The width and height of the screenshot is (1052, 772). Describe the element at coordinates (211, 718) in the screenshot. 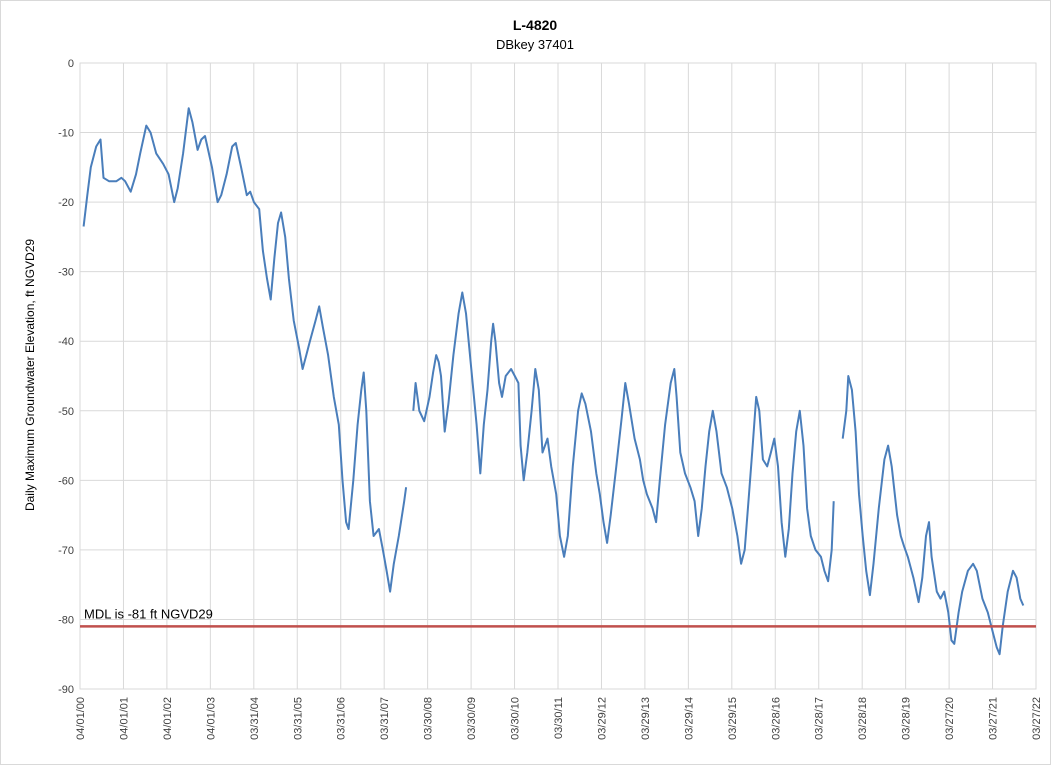

I see `x-tick-label: 04/01/03` at that location.